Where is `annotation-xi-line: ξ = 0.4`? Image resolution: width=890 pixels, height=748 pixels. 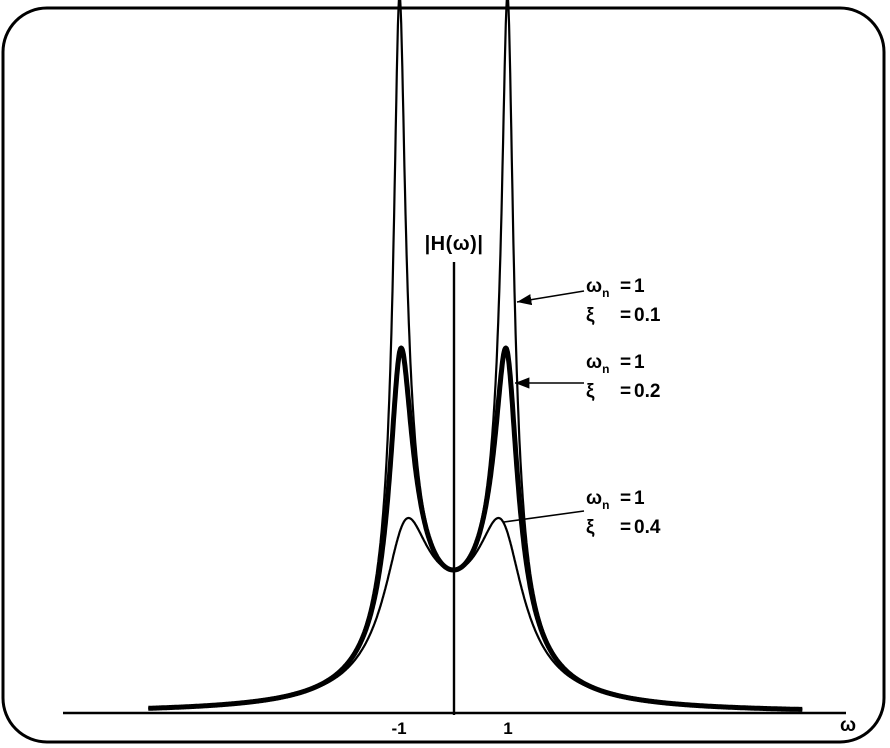 annotation-xi-line: ξ = 0.4 is located at coordinates (623, 531).